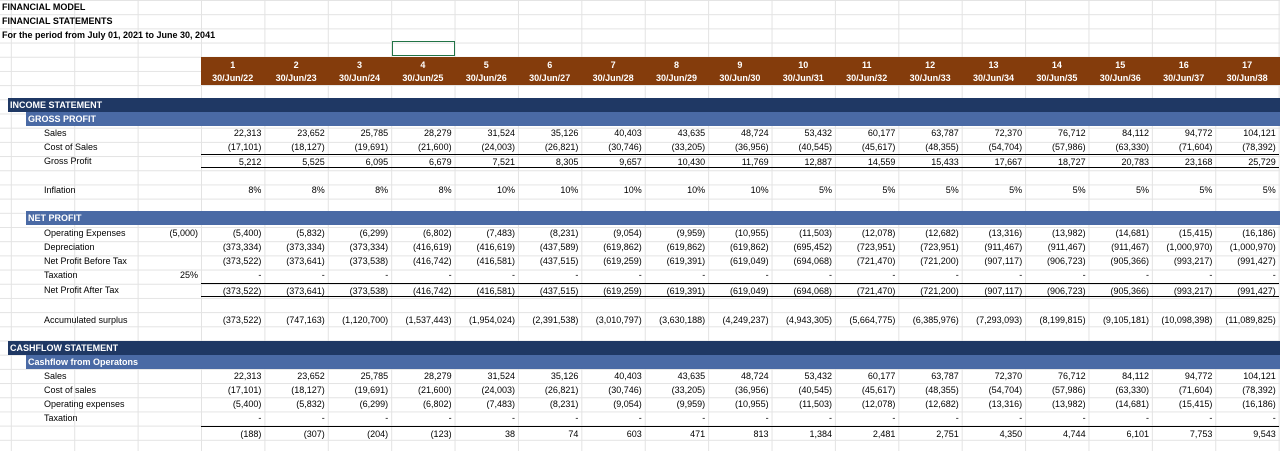 This screenshot has width=1280, height=451. Describe the element at coordinates (561, 147) in the screenshot. I see `value-cell: (26,821)` at that location.